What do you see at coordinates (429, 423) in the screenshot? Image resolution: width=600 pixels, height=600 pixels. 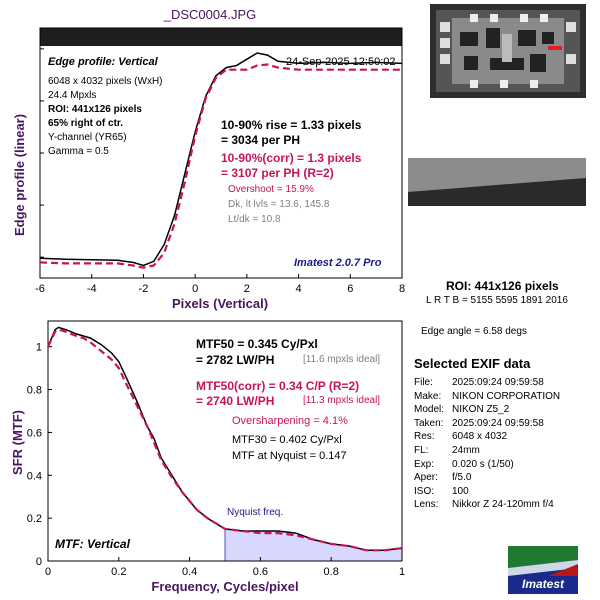 I see `exif-key: Taken:` at bounding box center [429, 423].